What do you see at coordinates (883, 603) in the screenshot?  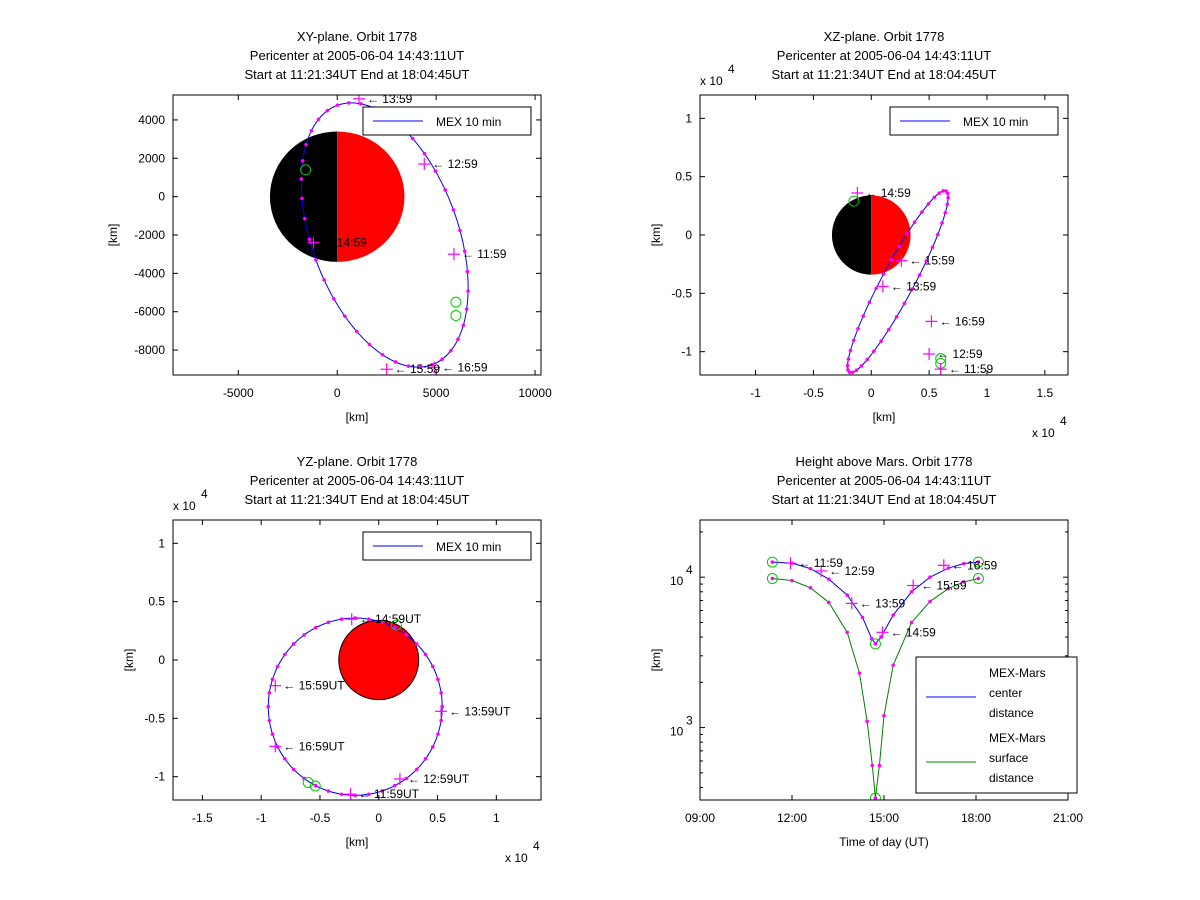 I see `hour-label: ← 13:59` at bounding box center [883, 603].